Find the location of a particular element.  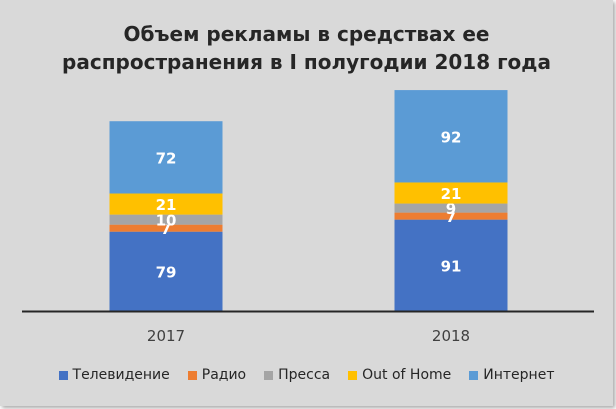

data-label-2017-телевидение: 79 is located at coordinates (166, 272).